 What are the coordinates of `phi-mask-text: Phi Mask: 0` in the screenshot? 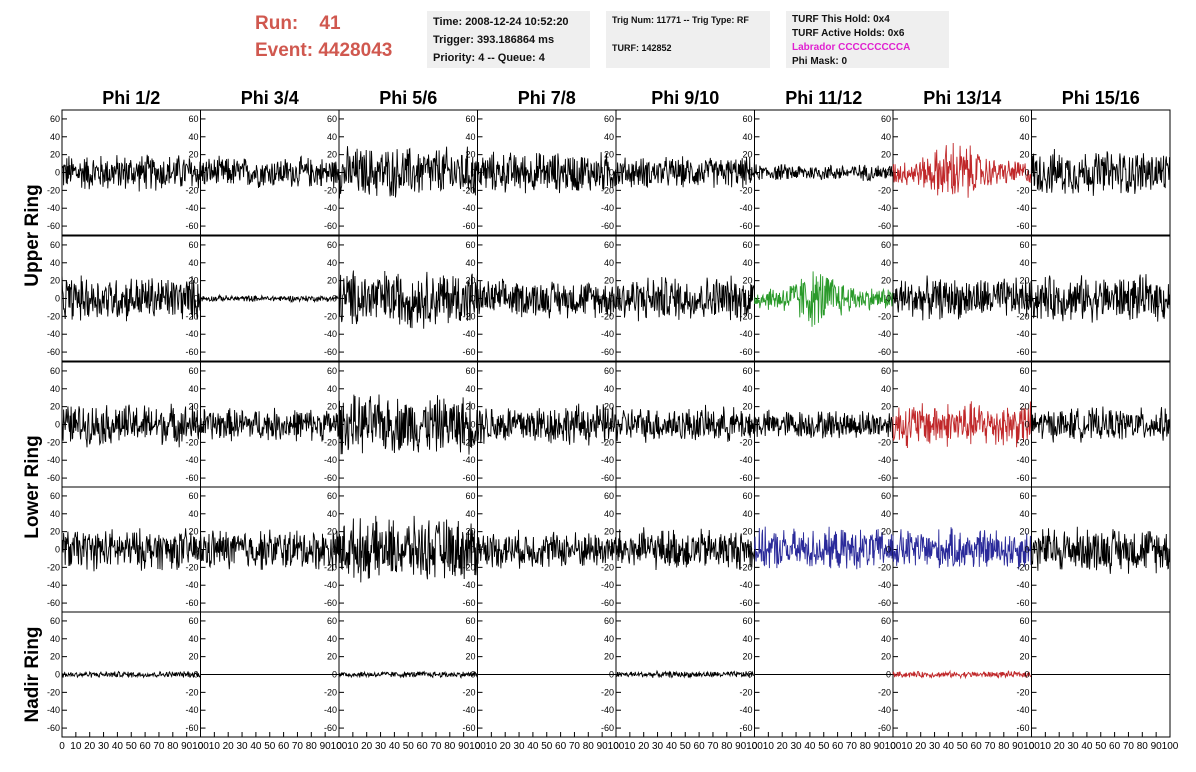 It's located at (820, 61).